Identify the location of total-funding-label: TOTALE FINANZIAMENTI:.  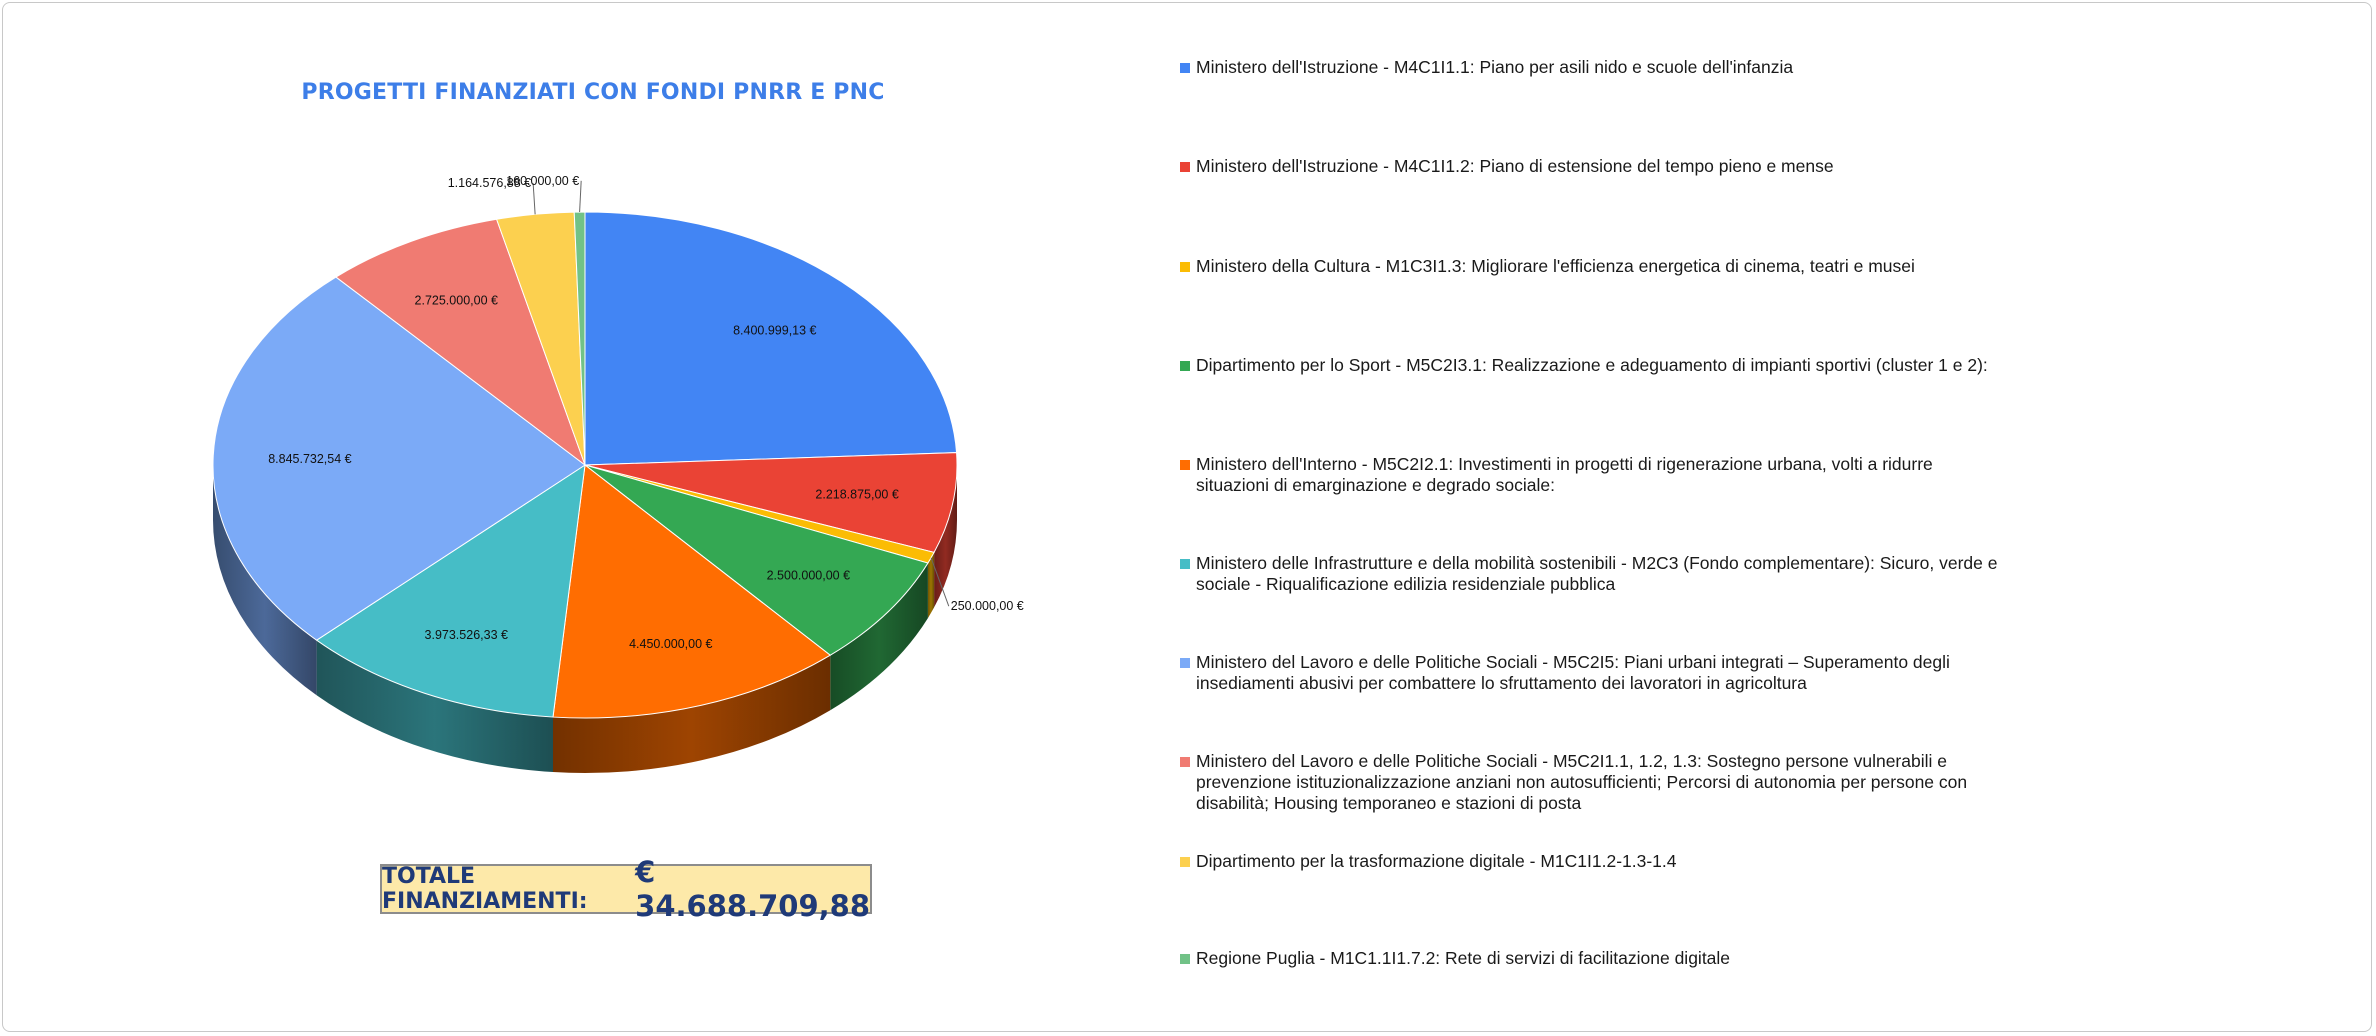
(485, 889).